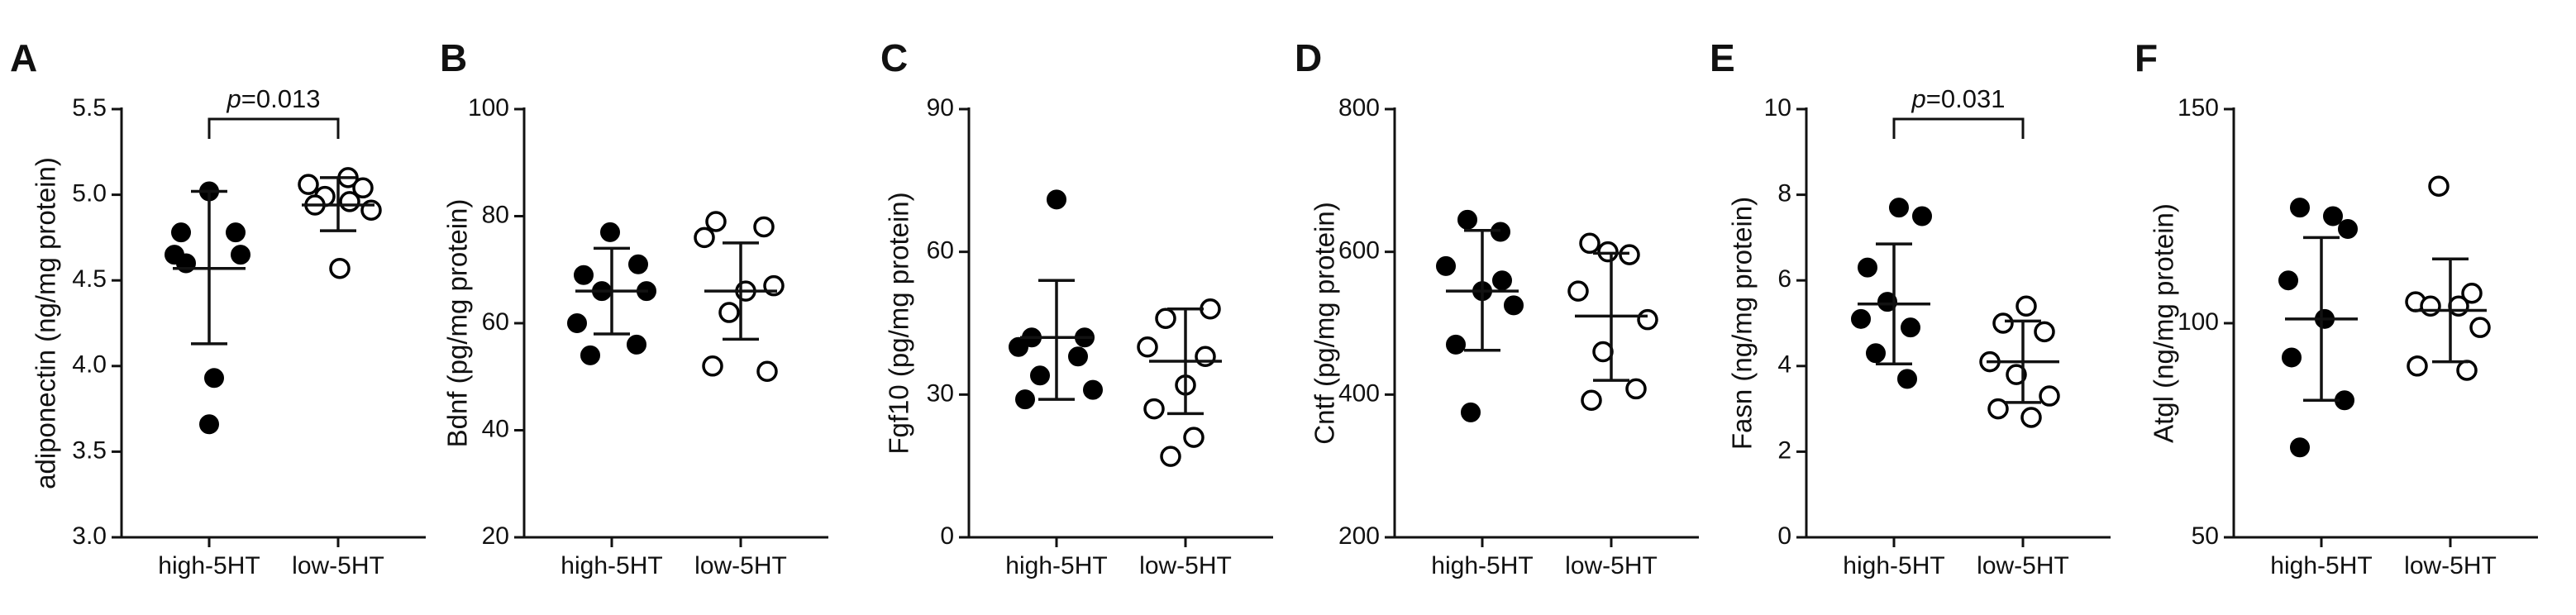  What do you see at coordinates (495, 536) in the screenshot?
I see `y-tick-label: 20` at bounding box center [495, 536].